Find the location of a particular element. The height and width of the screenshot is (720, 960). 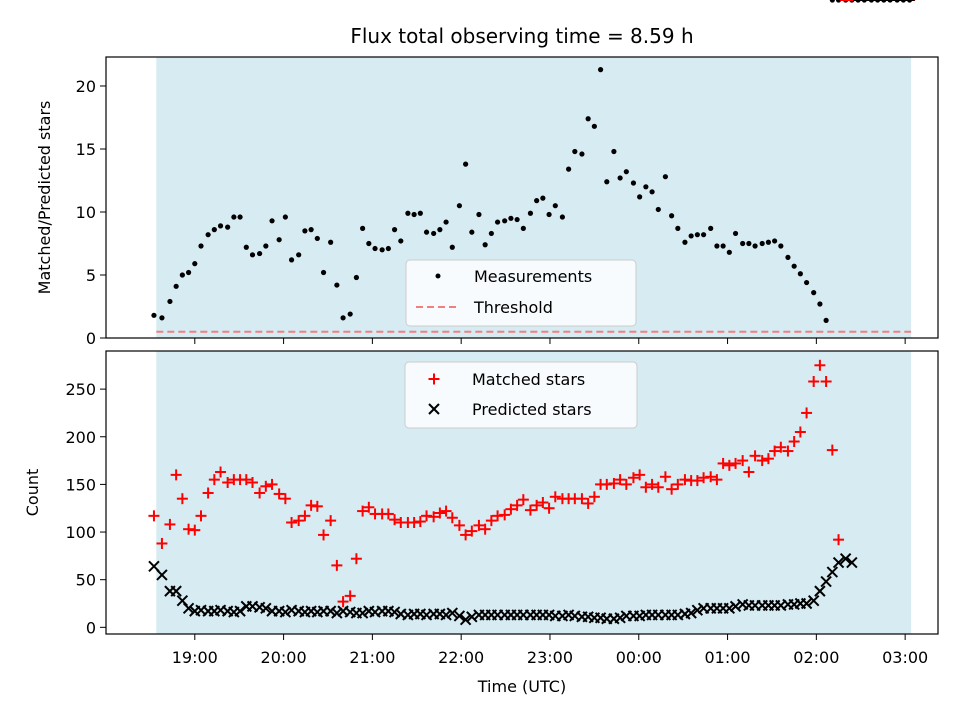

count-legend-box is located at coordinates (521, 395).